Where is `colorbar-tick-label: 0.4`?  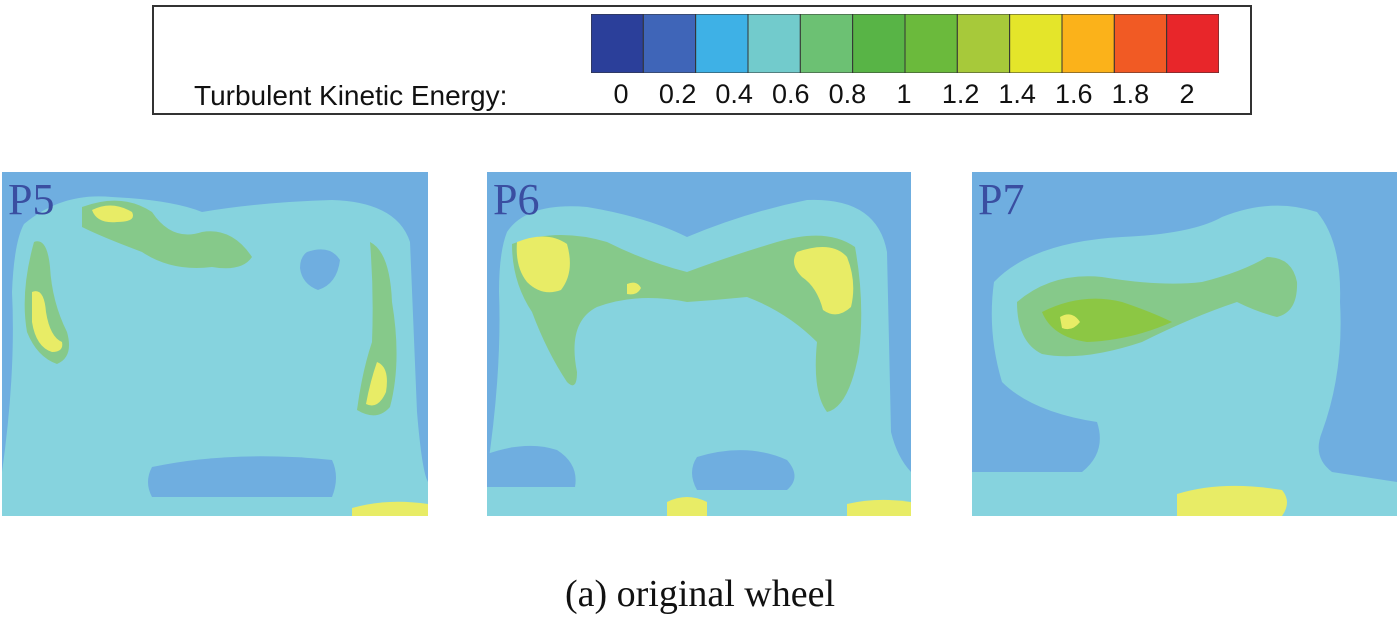
colorbar-tick-label: 0.4 is located at coordinates (734, 94).